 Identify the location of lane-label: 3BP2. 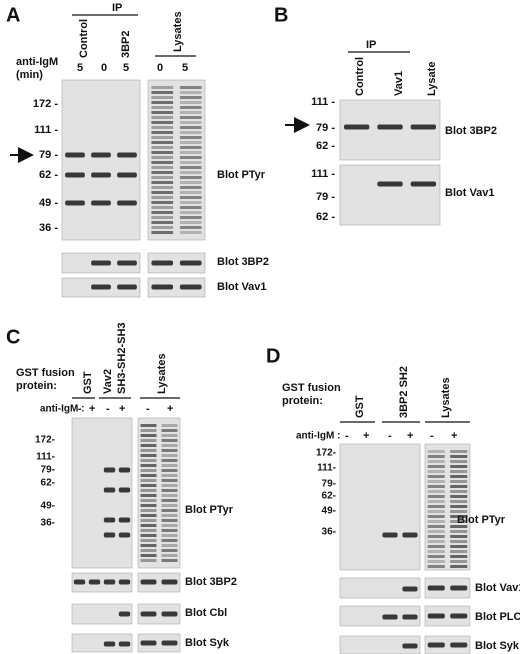
(126, 44).